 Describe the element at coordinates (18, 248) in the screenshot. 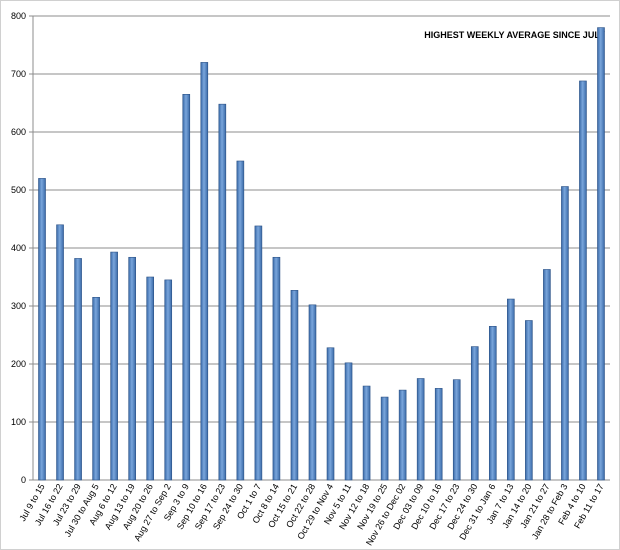

I see `y-tick-label: 400` at that location.